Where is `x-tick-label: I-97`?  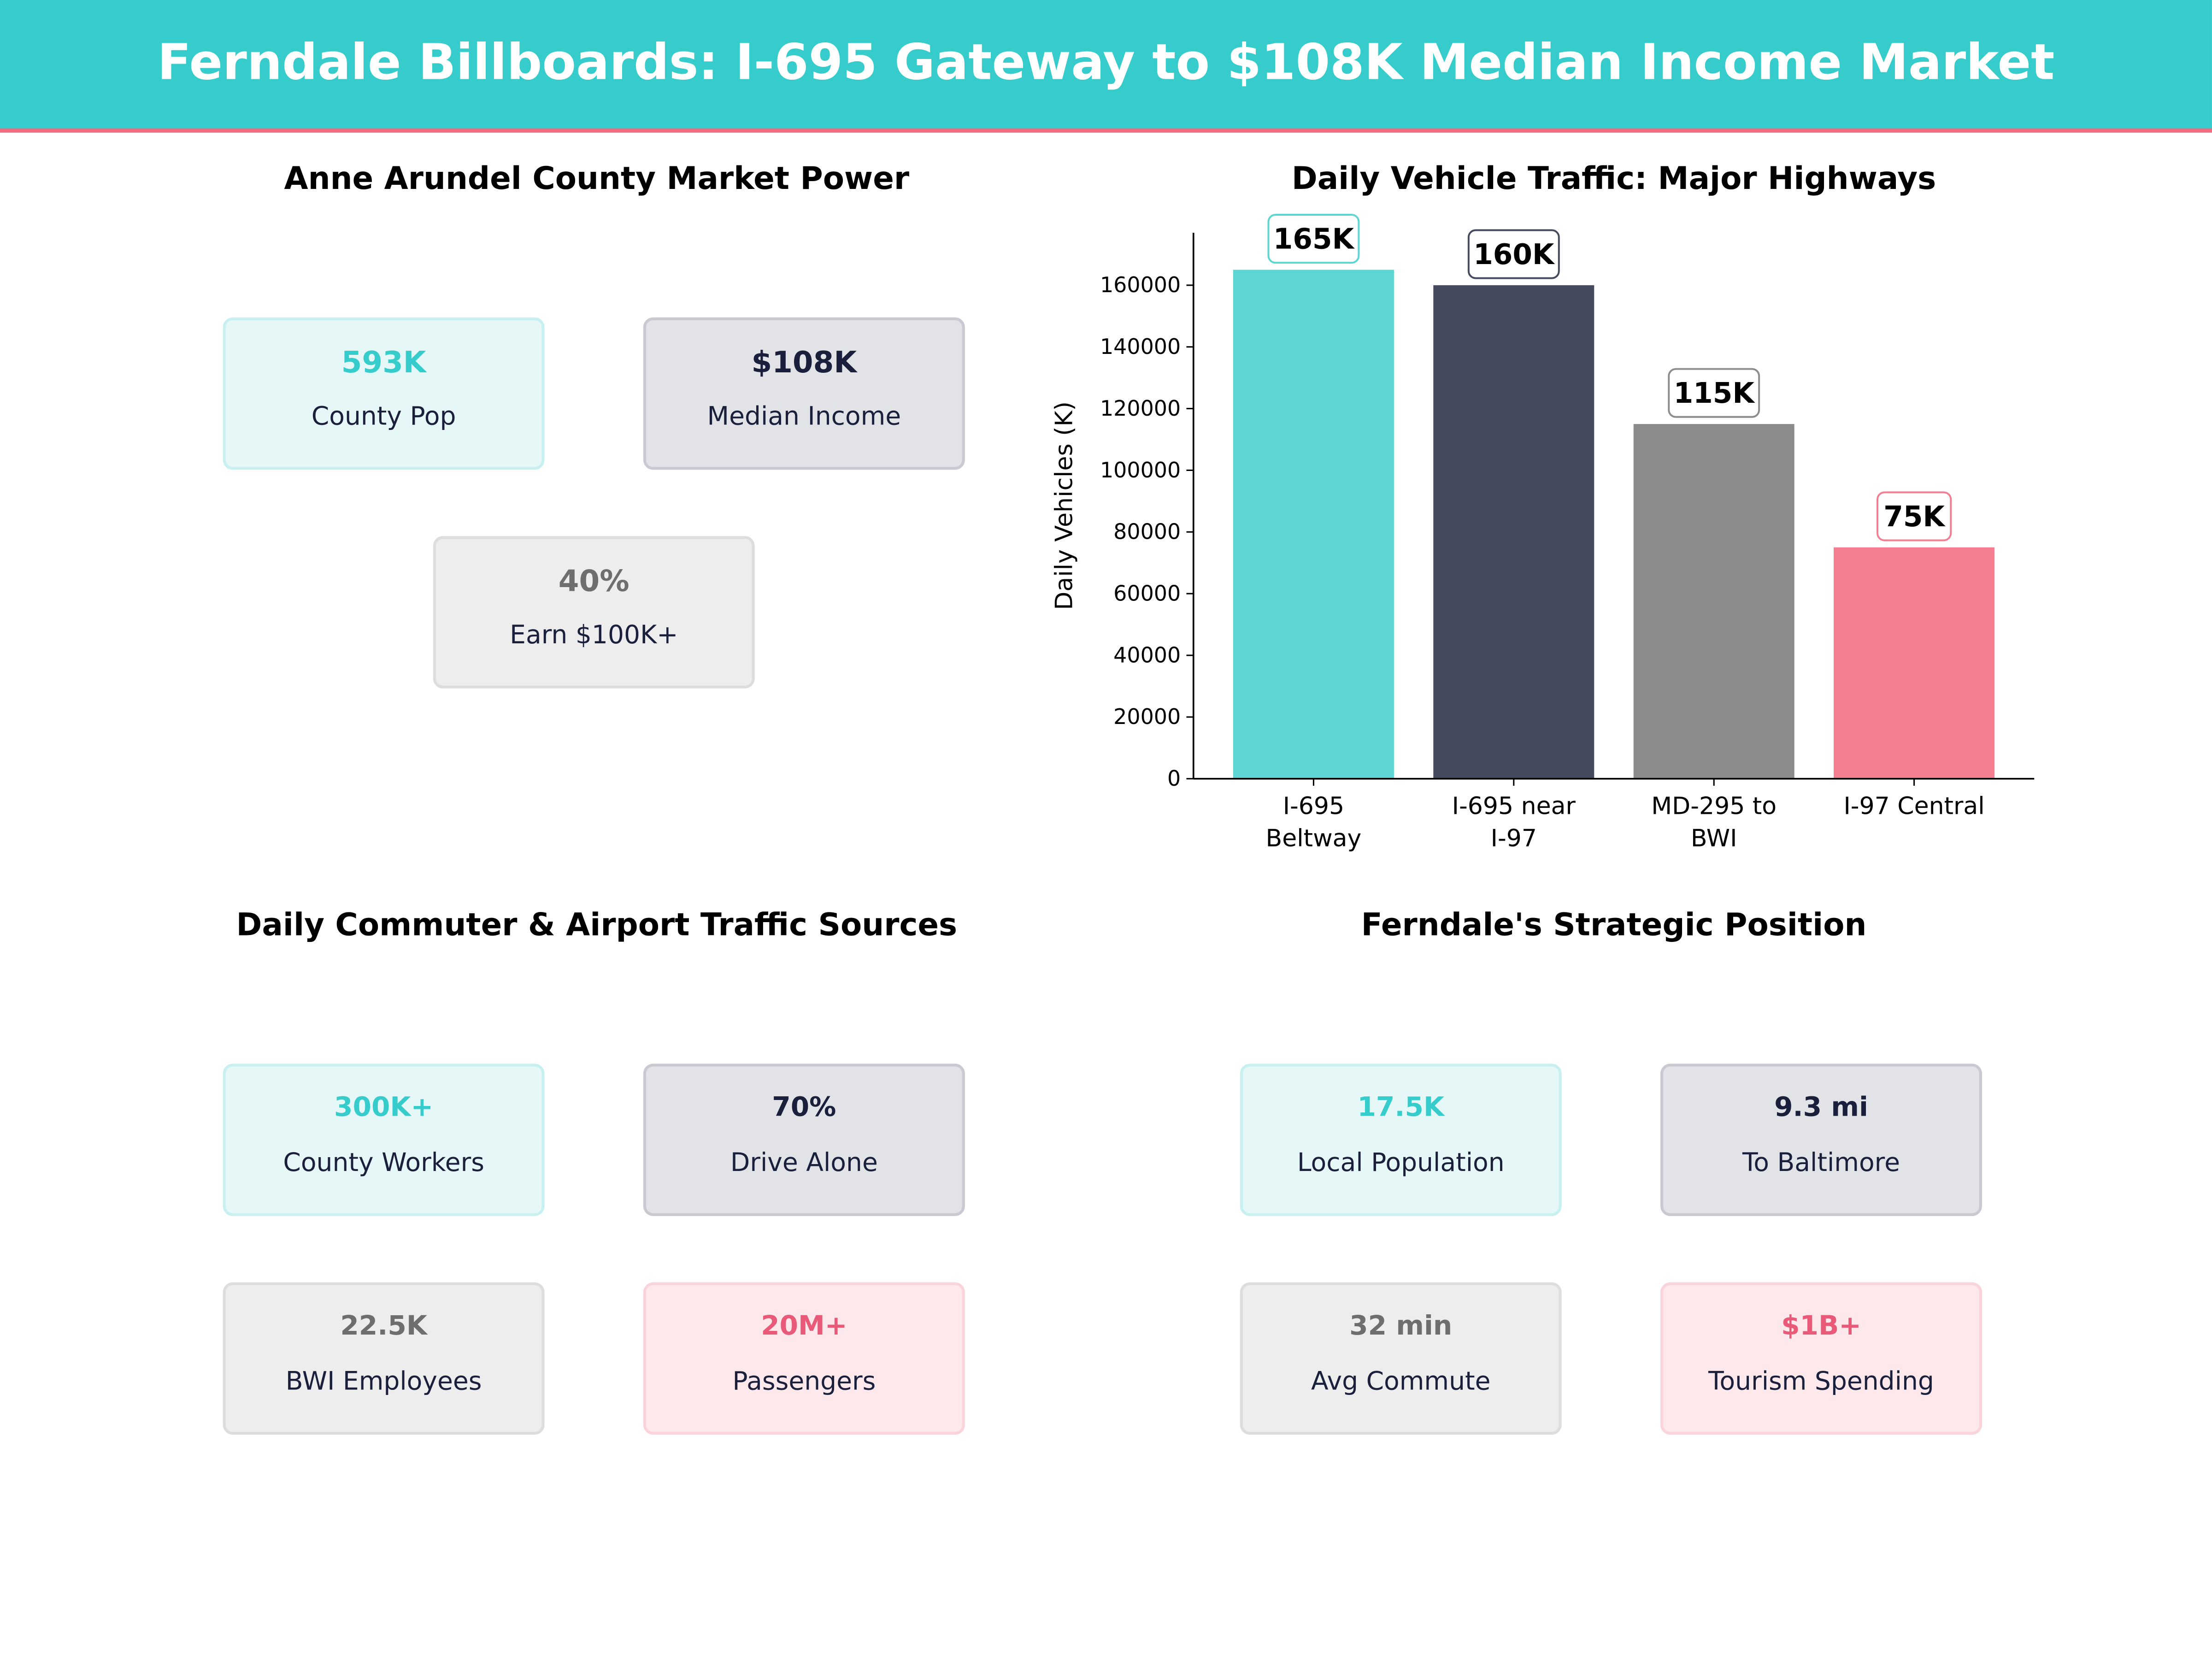
x-tick-label: I-97 is located at coordinates (1514, 839).